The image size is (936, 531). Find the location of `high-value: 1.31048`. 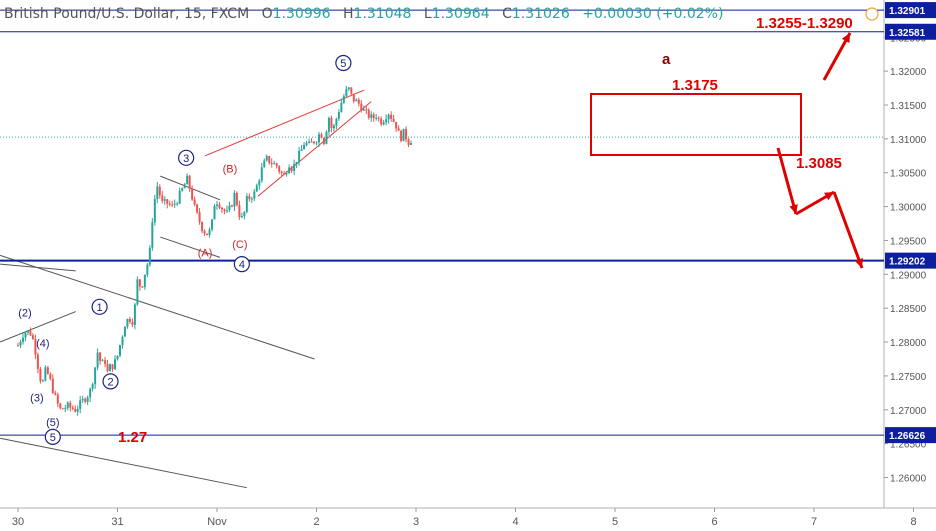

high-value: 1.31048 is located at coordinates (382, 14).